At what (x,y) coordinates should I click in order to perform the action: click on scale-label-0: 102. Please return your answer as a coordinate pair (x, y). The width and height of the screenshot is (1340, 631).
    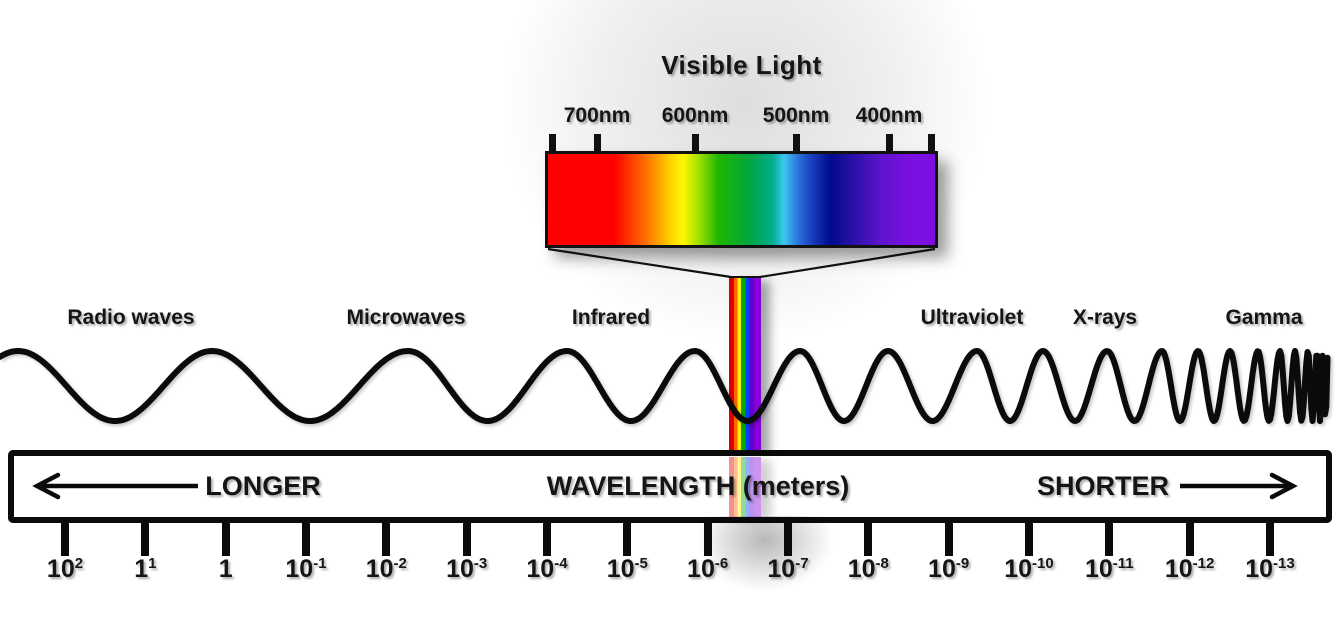
    Looking at the image, I should click on (65, 569).